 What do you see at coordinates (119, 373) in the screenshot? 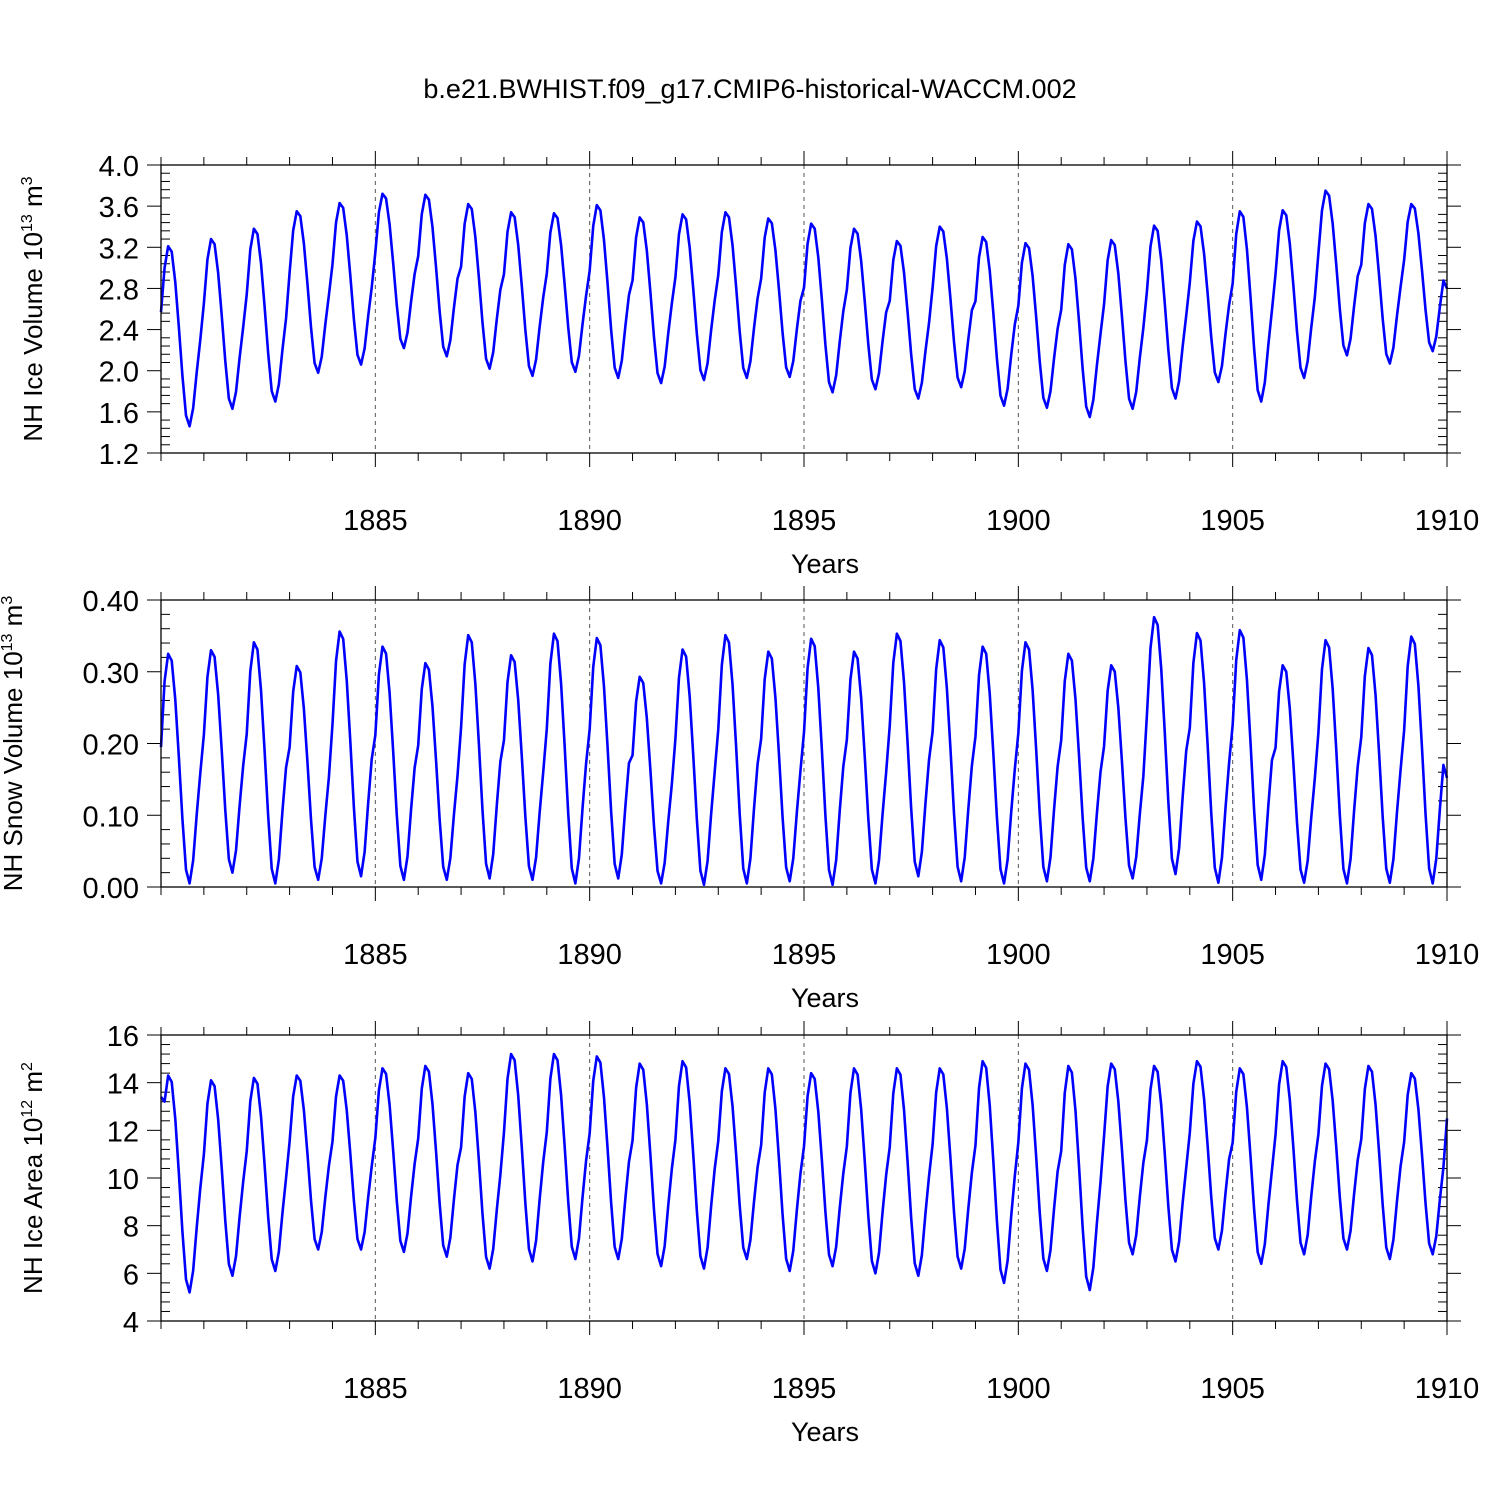
I see `y-tick-label: 2.0` at bounding box center [119, 373].